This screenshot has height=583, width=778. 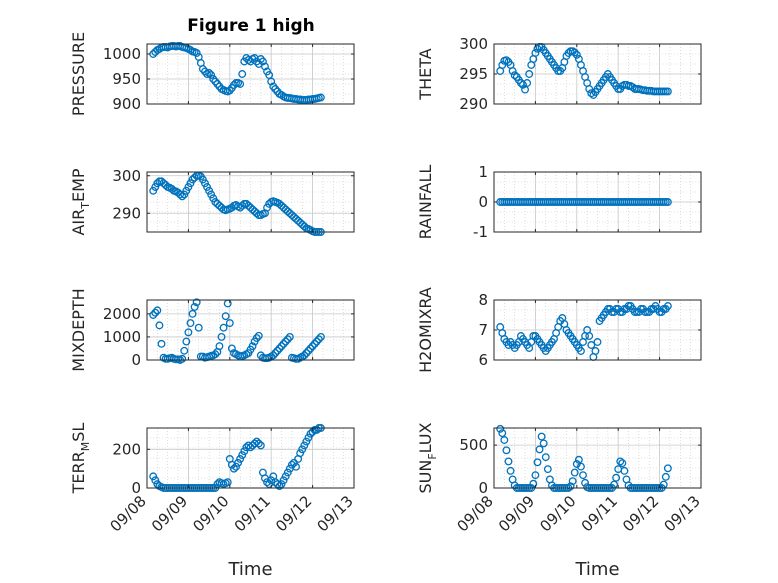 What do you see at coordinates (473, 104) in the screenshot?
I see `y-tick-label: 290` at bounding box center [473, 104].